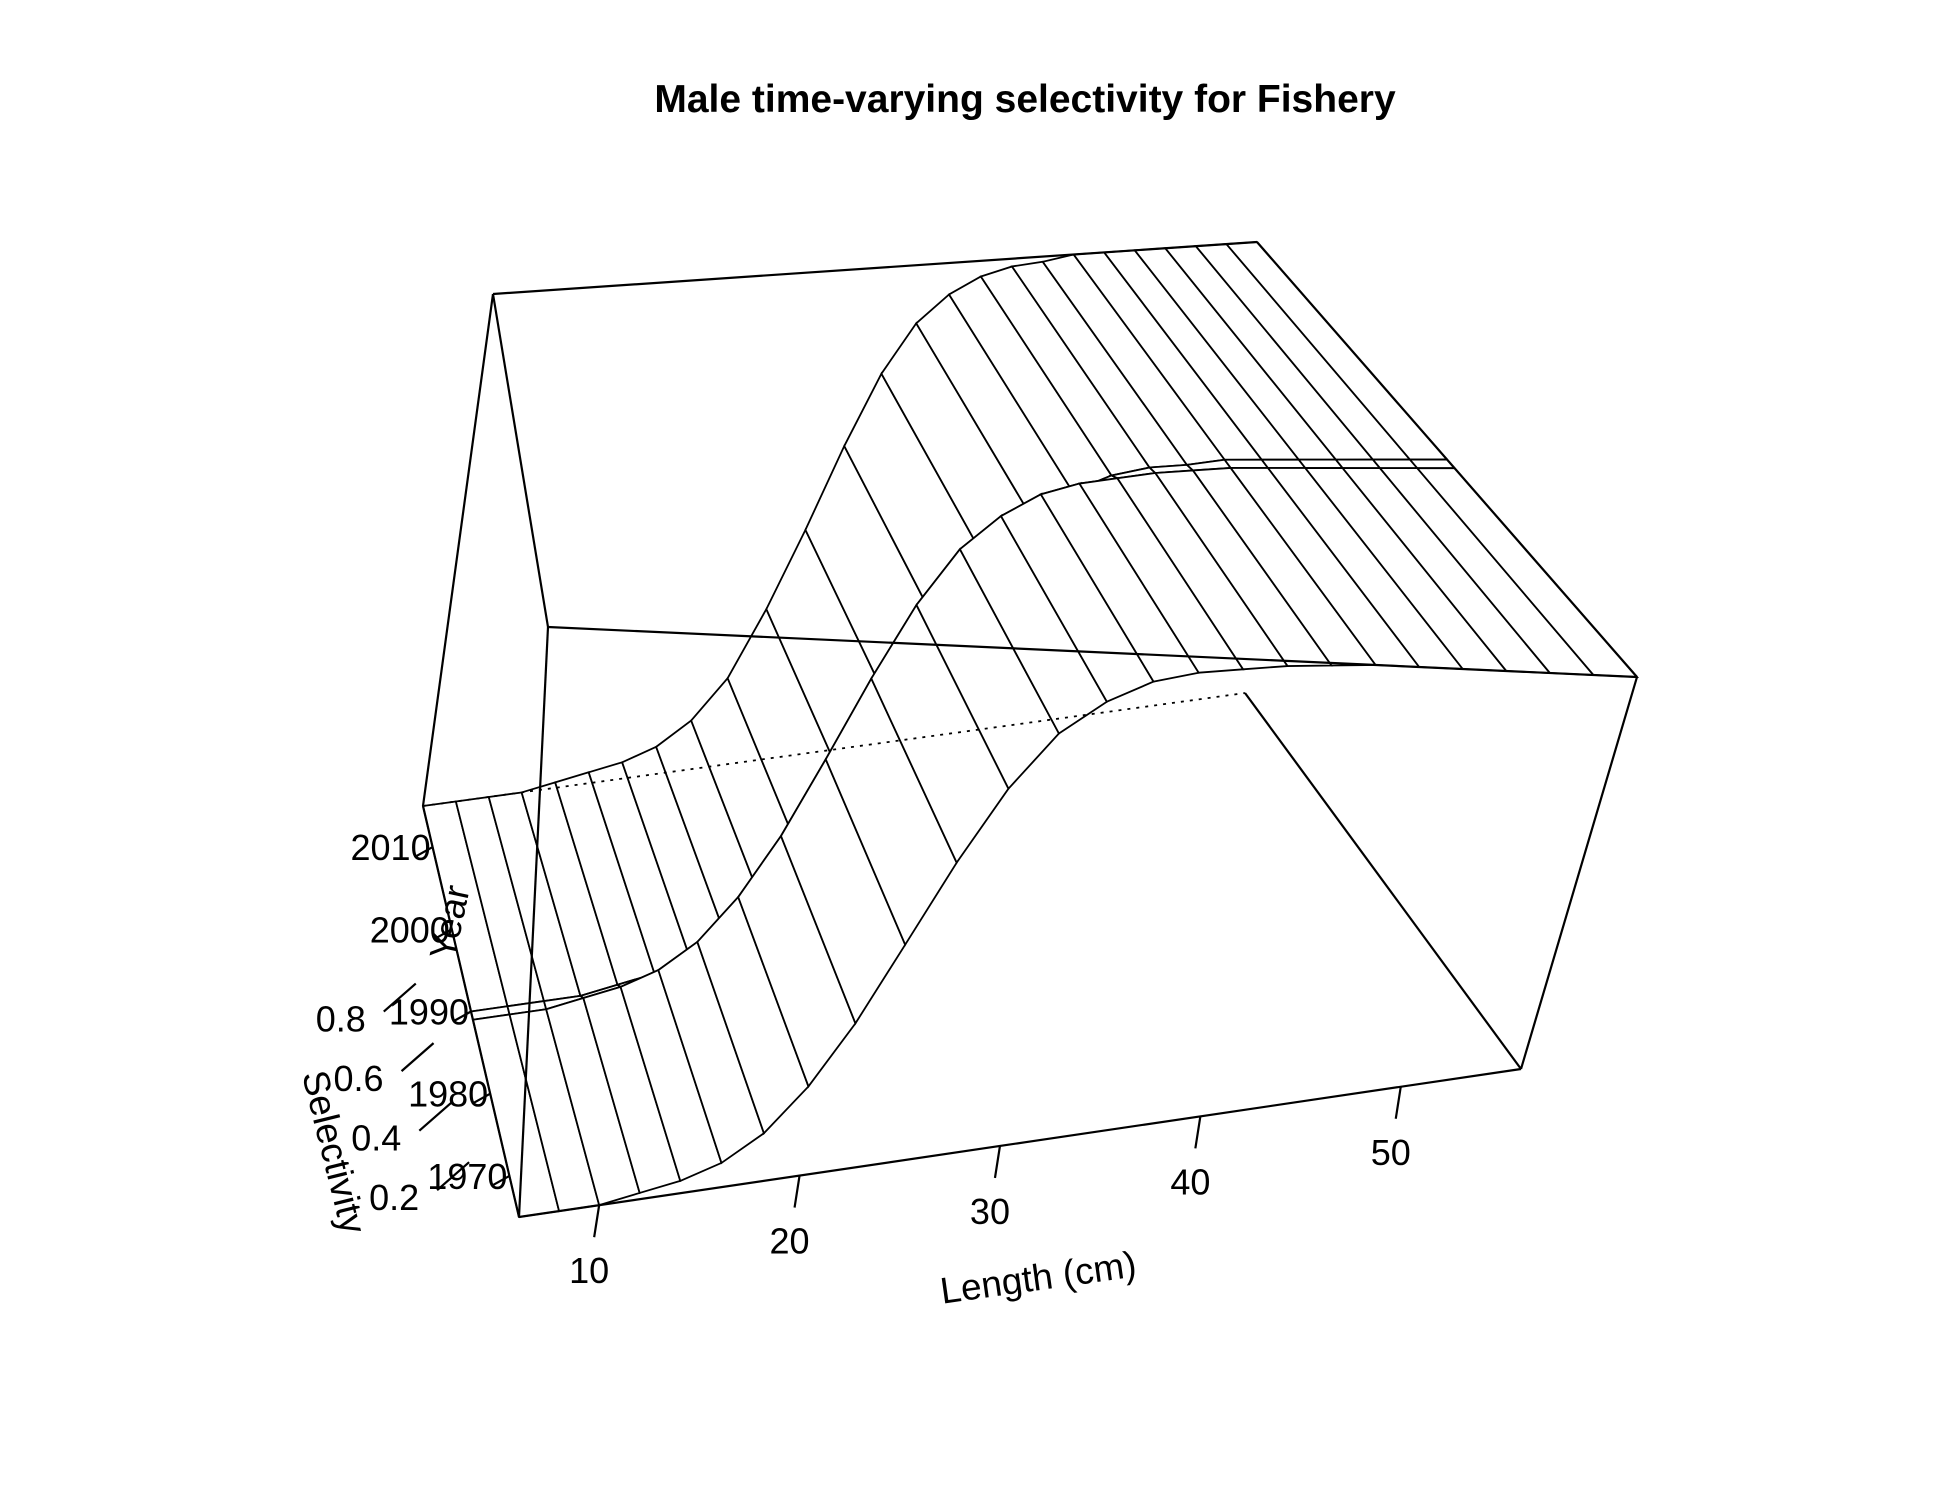 Image resolution: width=1950 pixels, height=1500 pixels. What do you see at coordinates (429, 1012) in the screenshot?
I see `y-tick-label: 1990` at bounding box center [429, 1012].